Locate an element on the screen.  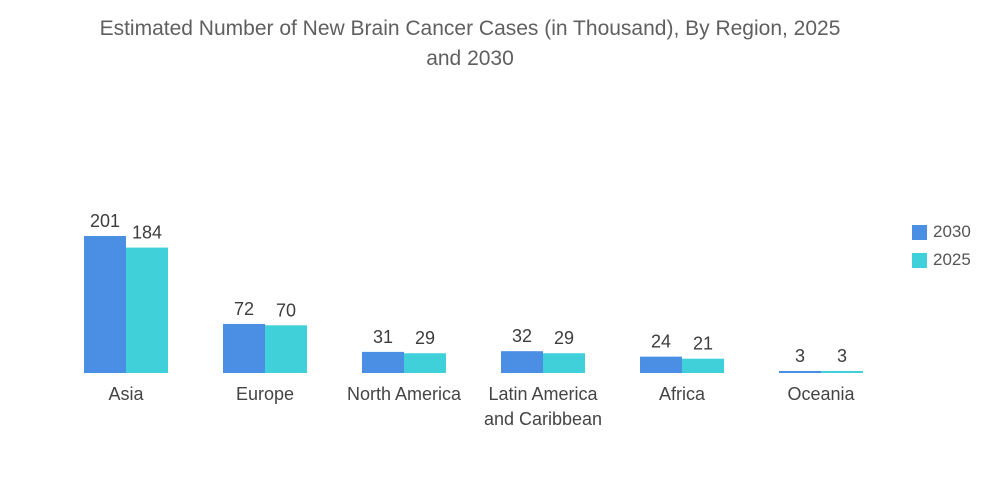
legend-item-series-2: 2025 is located at coordinates (941, 260).